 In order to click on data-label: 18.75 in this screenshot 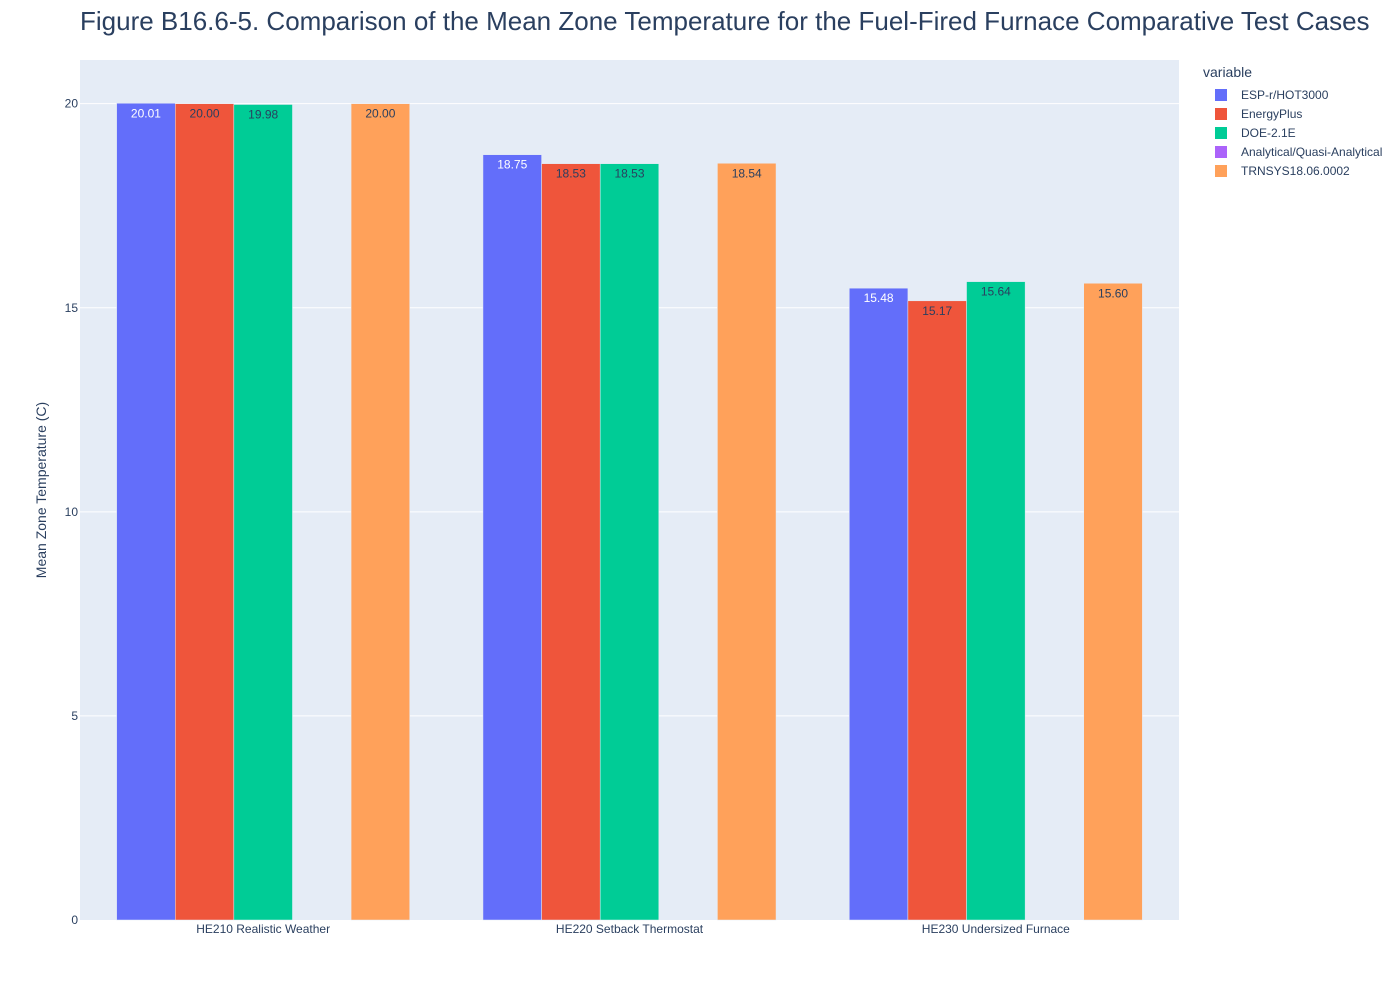, I will do `click(512, 165)`.